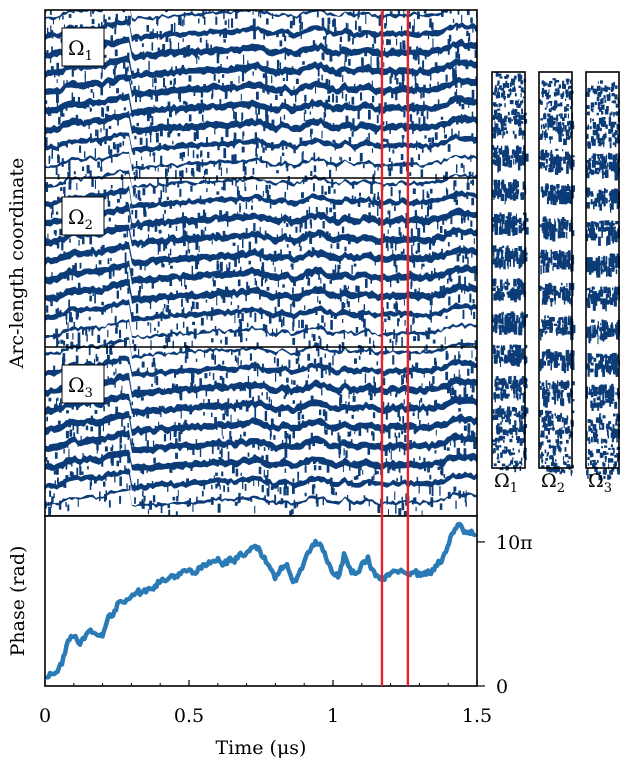  What do you see at coordinates (555, 283) in the screenshot?
I see `inset-strips: Ω1 Ω2 Ω3` at bounding box center [555, 283].